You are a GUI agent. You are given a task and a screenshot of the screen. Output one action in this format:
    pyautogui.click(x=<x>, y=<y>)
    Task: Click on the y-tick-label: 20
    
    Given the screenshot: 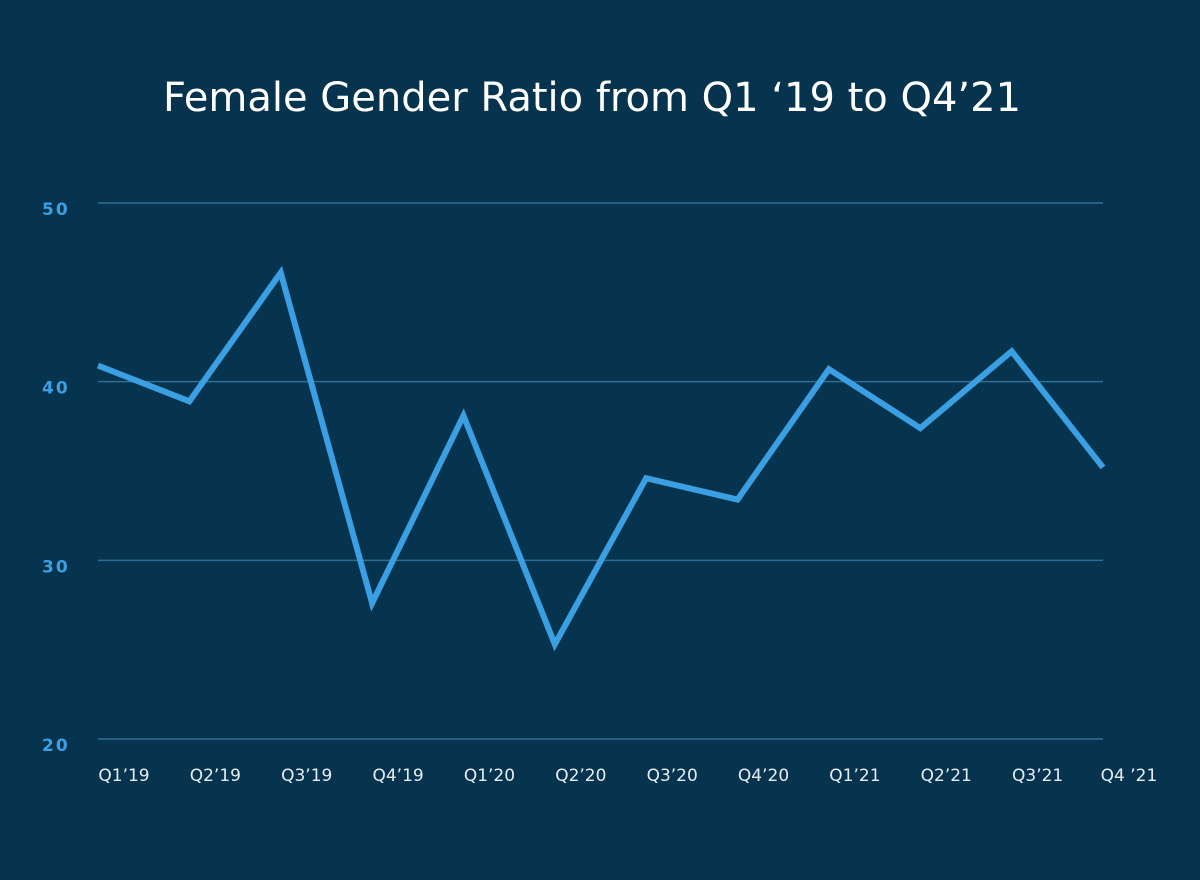 What is the action you would take?
    pyautogui.click(x=56, y=746)
    